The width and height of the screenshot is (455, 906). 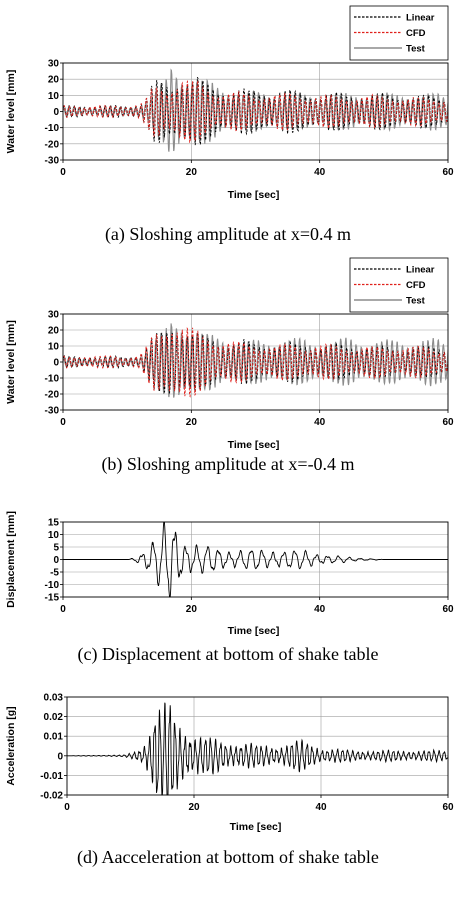 What do you see at coordinates (51, 796) in the screenshot?
I see `y-tick-label: -0.02` at bounding box center [51, 796].